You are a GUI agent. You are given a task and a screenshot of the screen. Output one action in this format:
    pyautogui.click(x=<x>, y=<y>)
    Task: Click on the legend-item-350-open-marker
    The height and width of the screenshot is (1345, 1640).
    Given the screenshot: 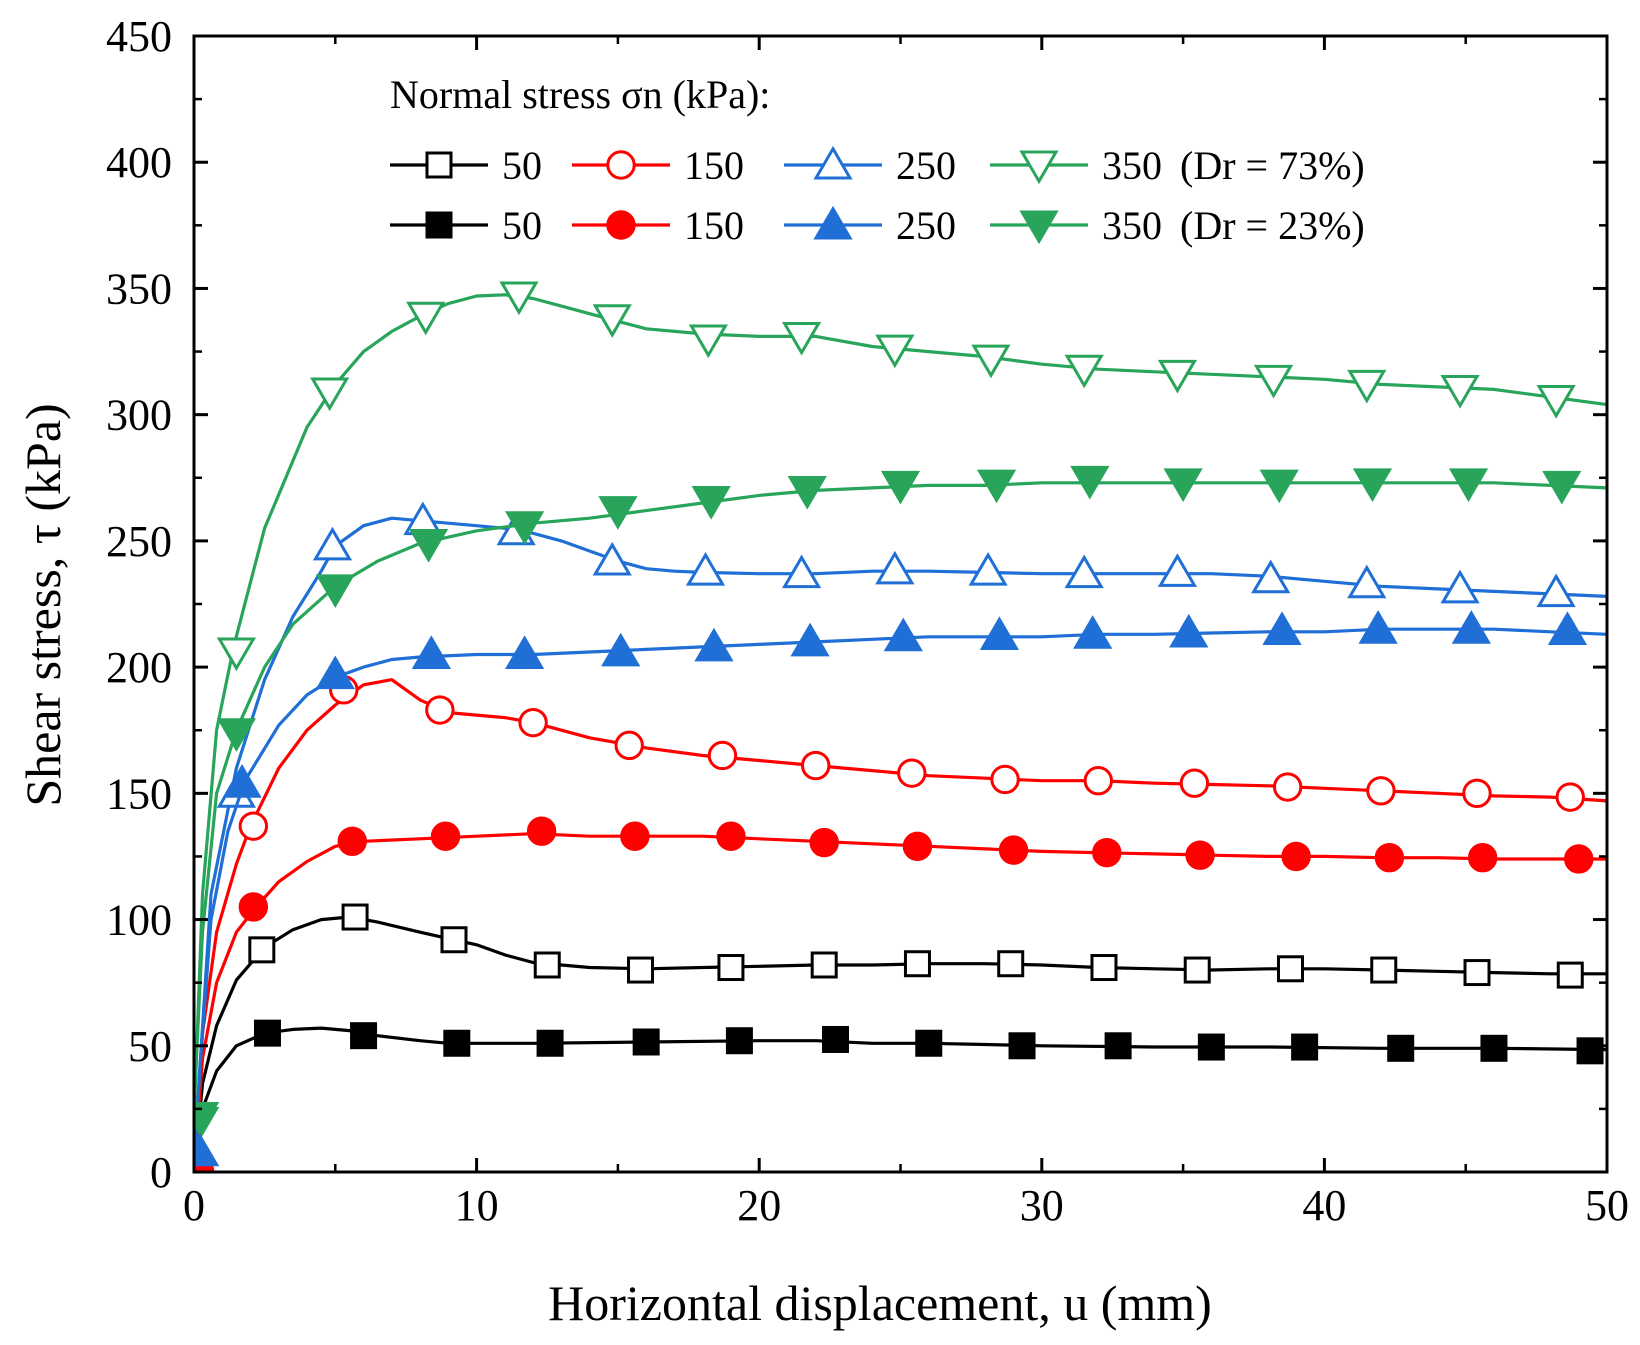 What is the action you would take?
    pyautogui.click(x=1039, y=167)
    